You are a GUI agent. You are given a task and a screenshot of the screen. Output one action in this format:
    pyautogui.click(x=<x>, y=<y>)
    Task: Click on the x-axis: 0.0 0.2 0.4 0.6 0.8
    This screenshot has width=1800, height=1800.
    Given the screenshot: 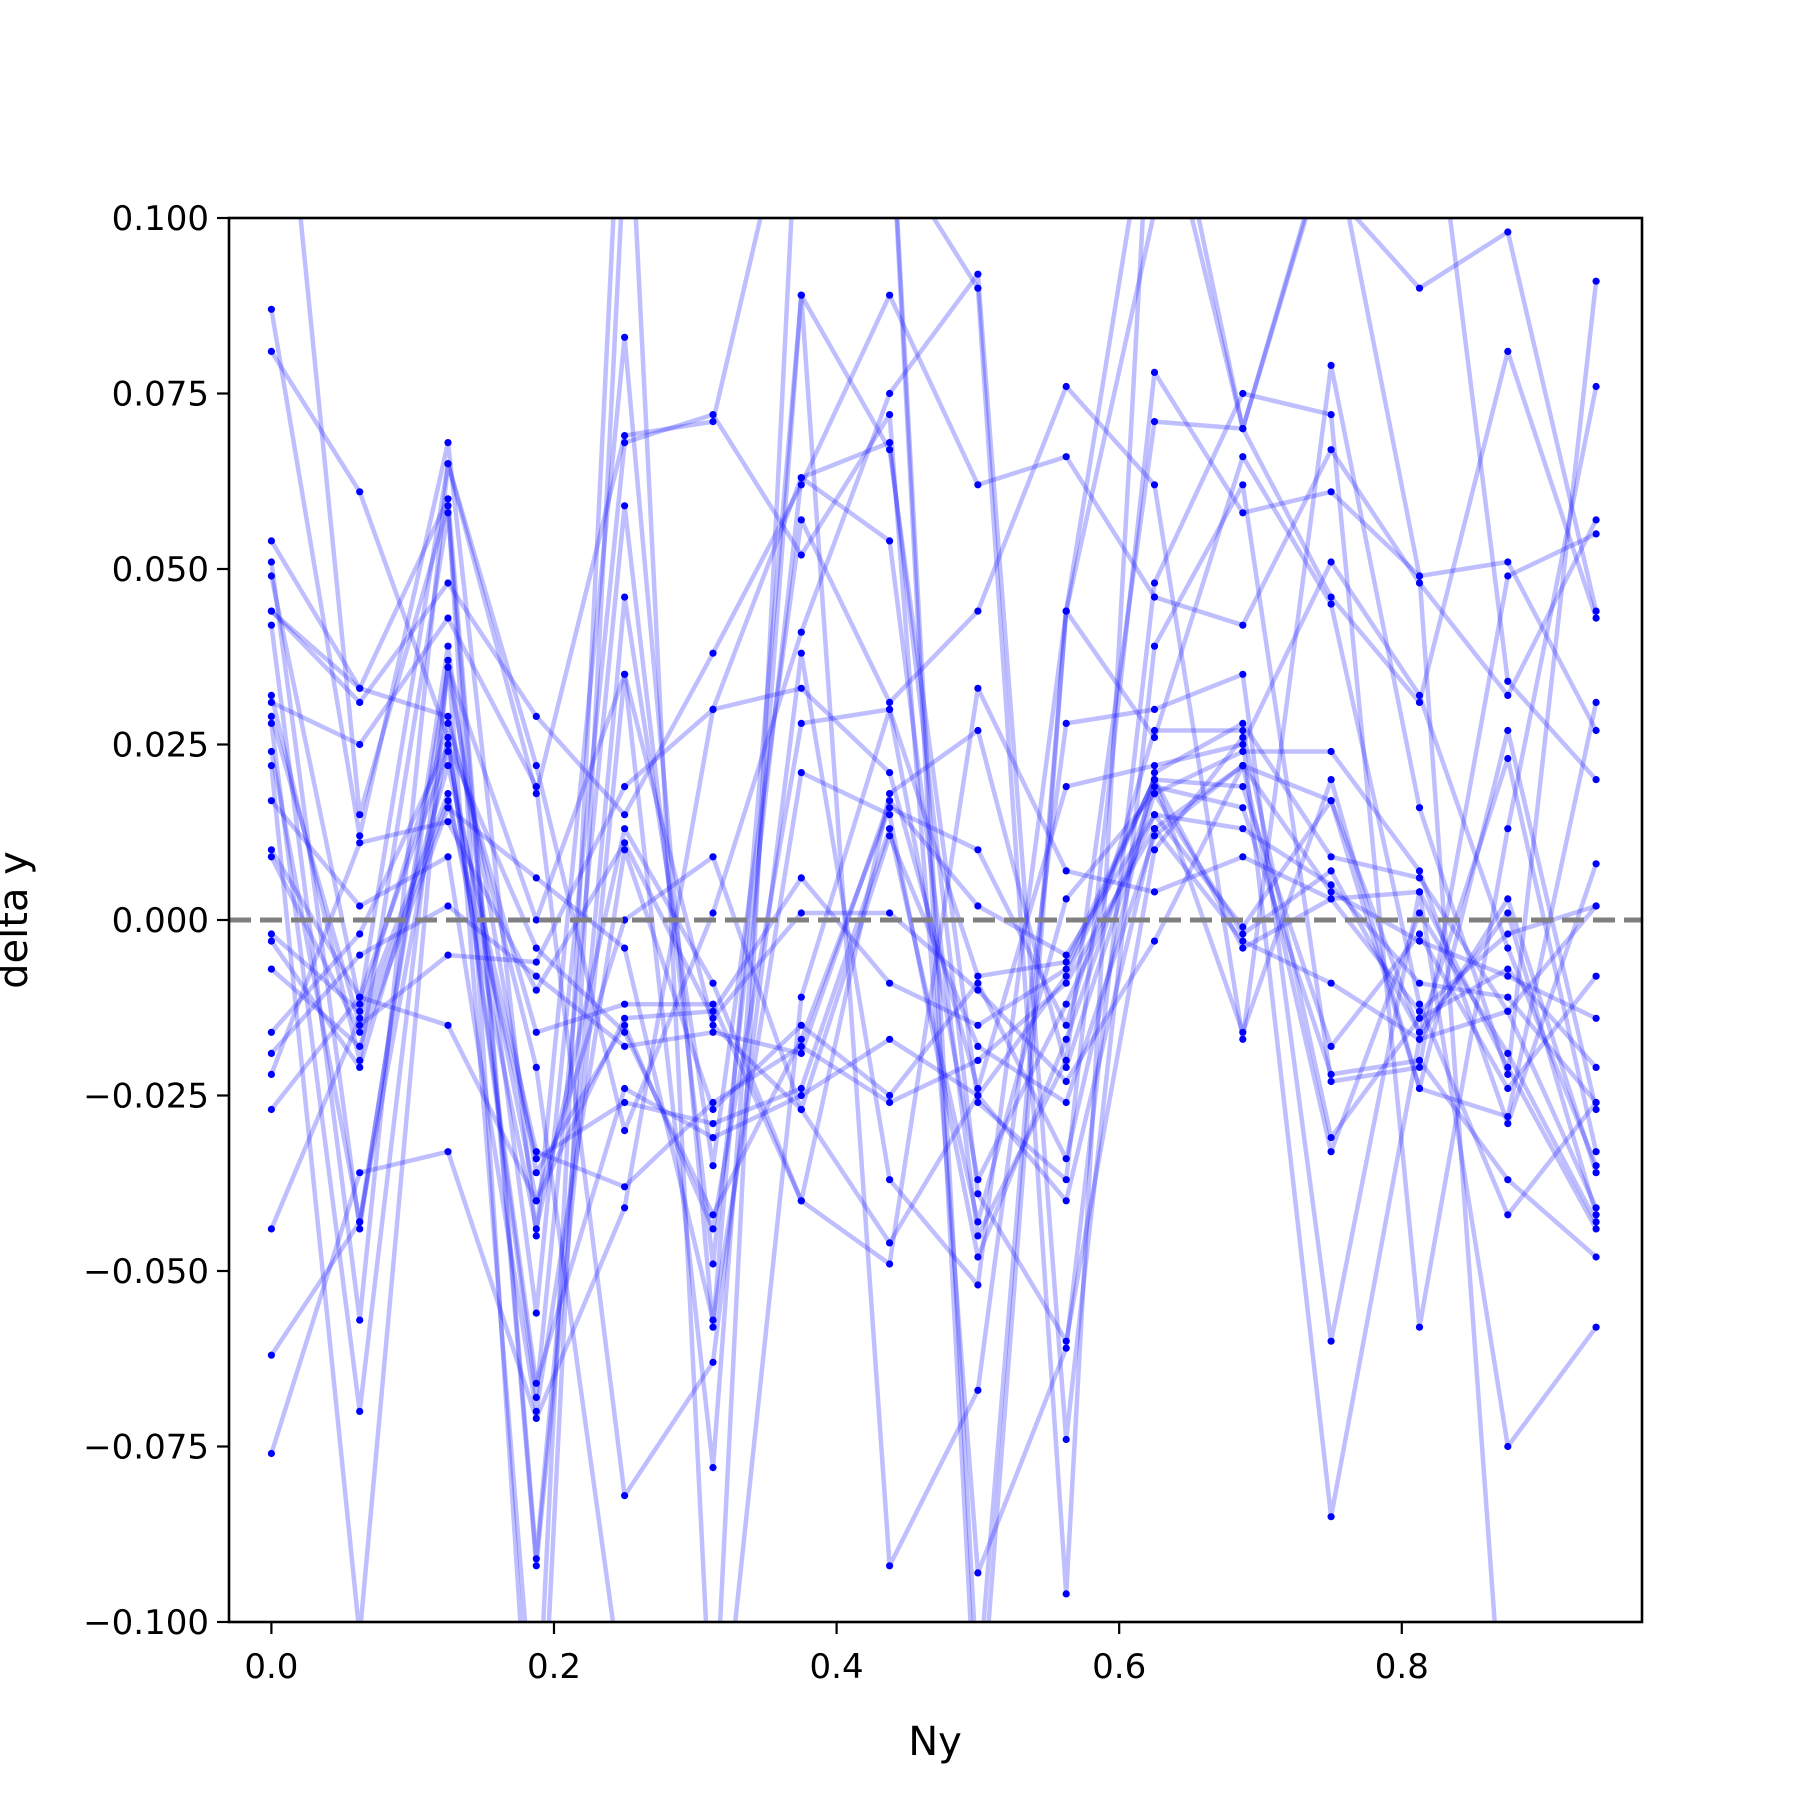 What is the action you would take?
    pyautogui.click(x=836, y=1654)
    